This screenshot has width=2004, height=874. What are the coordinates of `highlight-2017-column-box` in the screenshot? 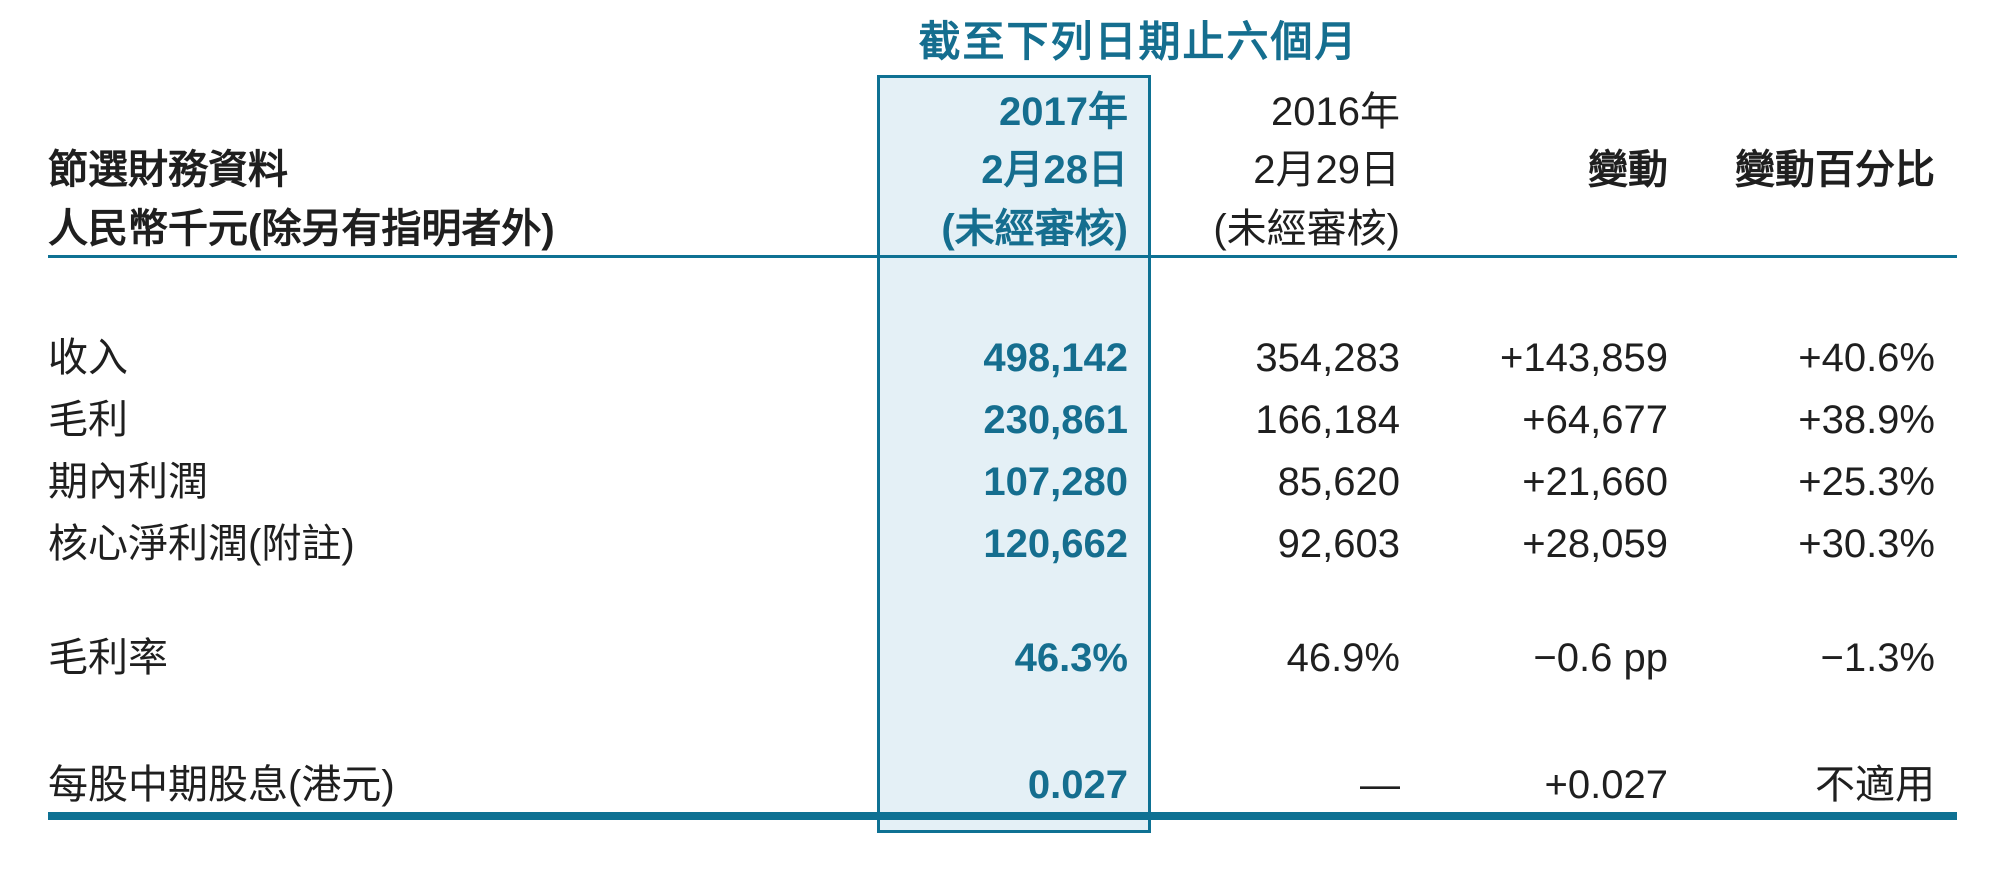 It's located at (1014, 454).